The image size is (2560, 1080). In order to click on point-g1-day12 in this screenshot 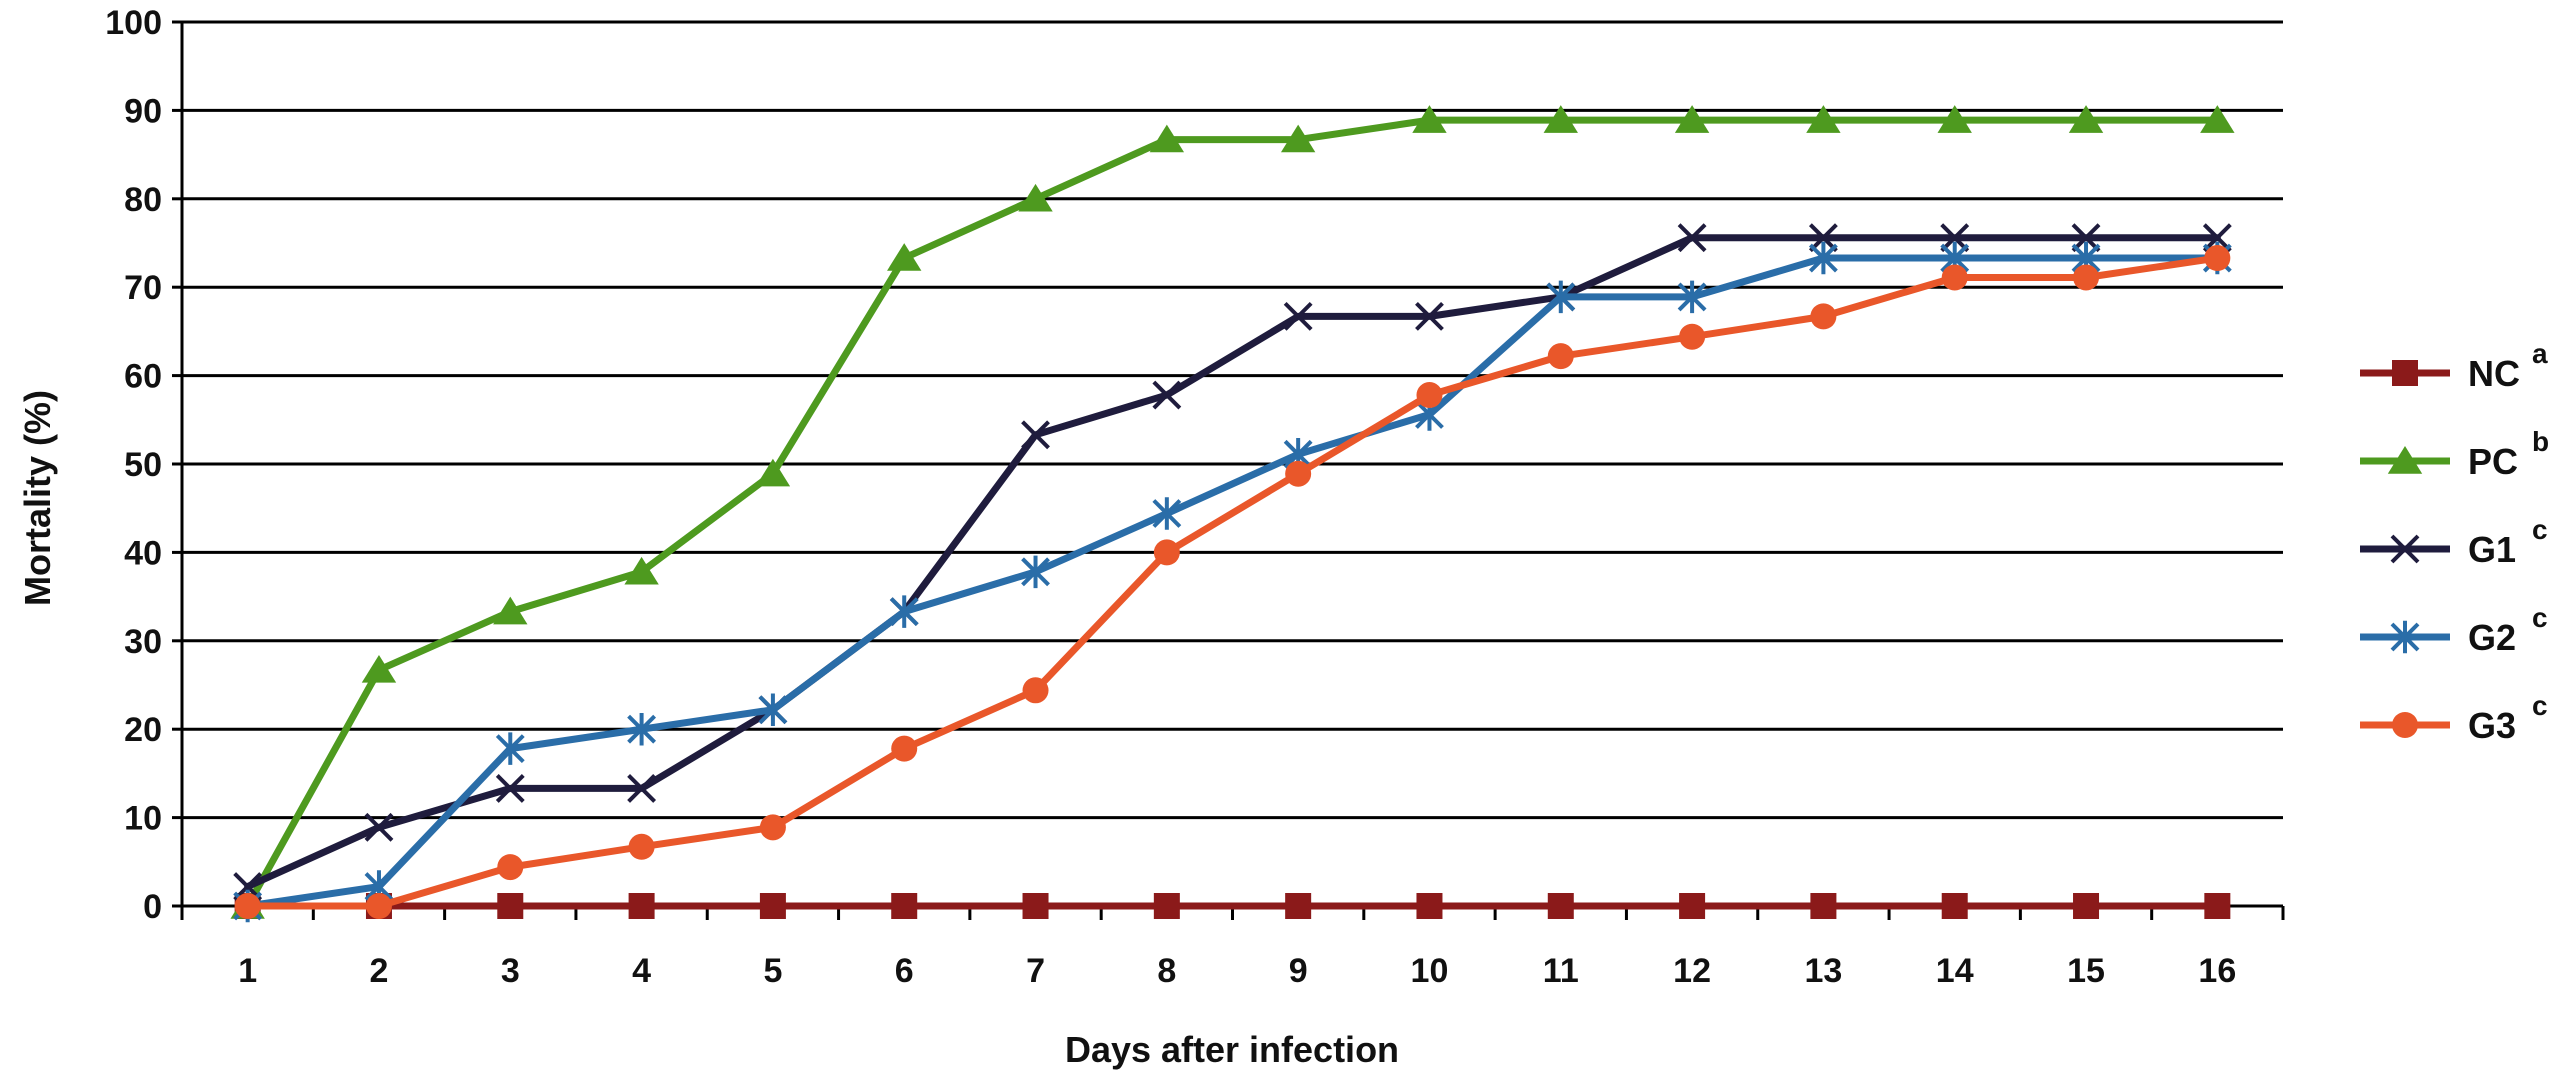, I will do `click(1692, 238)`.